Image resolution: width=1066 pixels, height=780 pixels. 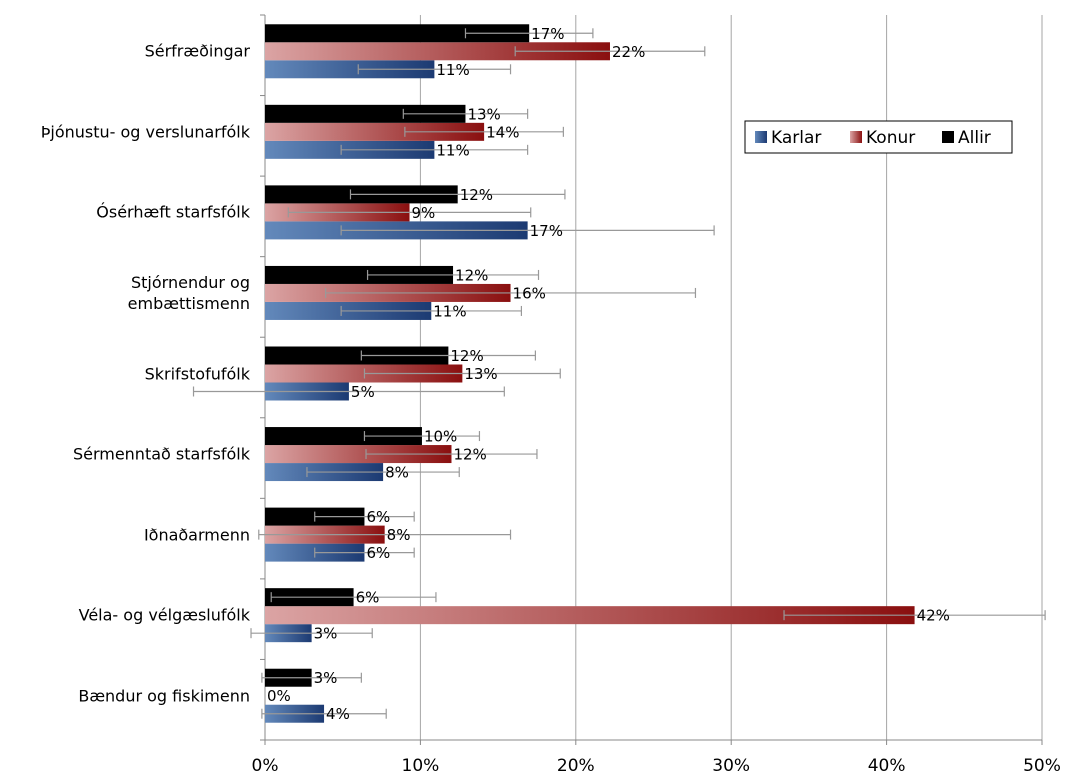 I want to click on y-tick-label: Skrifstofufólk, so click(x=197, y=373).